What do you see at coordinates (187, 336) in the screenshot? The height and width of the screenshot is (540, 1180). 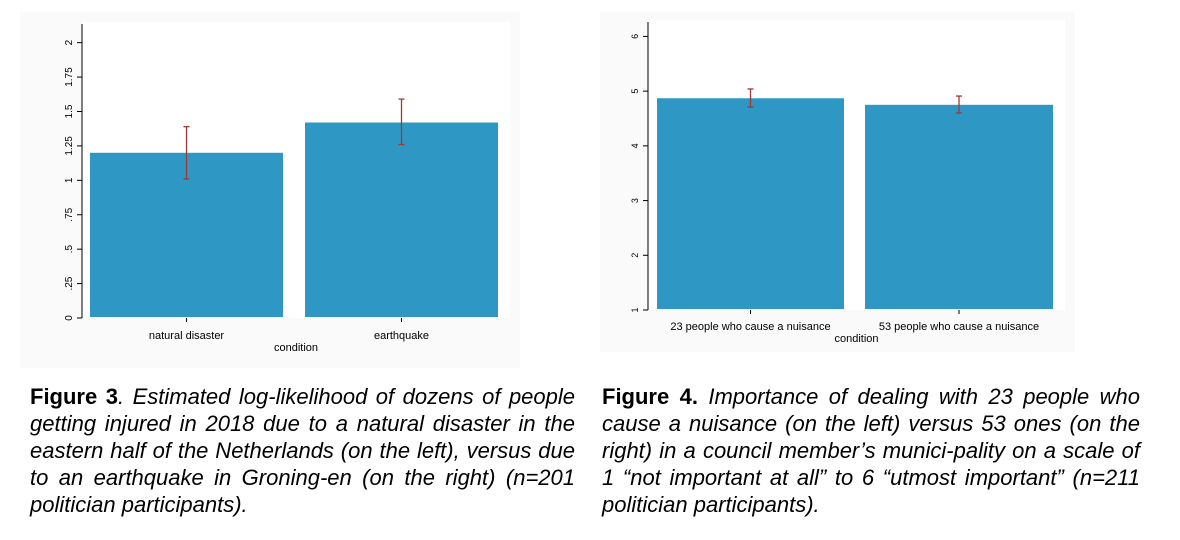 I see `x-category-label: natural disaster` at bounding box center [187, 336].